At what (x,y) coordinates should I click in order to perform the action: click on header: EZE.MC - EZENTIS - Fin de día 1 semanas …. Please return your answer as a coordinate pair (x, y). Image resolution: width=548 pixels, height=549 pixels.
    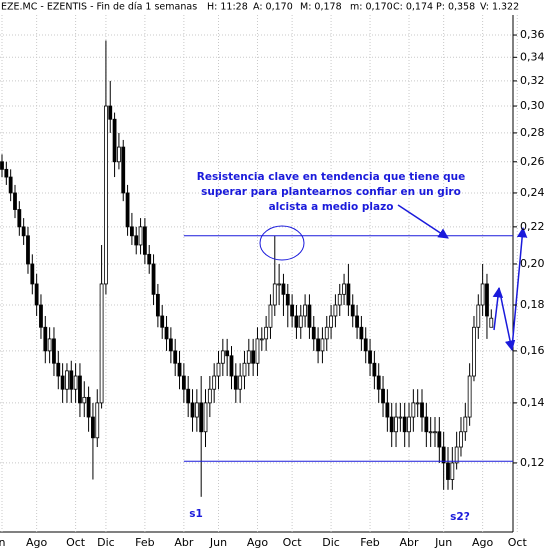
    Looking at the image, I should click on (260, 7).